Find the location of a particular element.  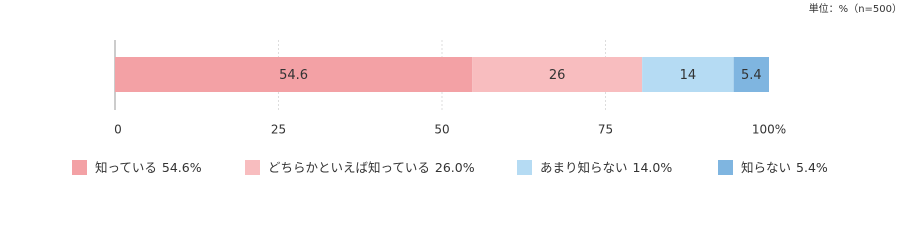

legend-name: あまり知らない is located at coordinates (584, 167).